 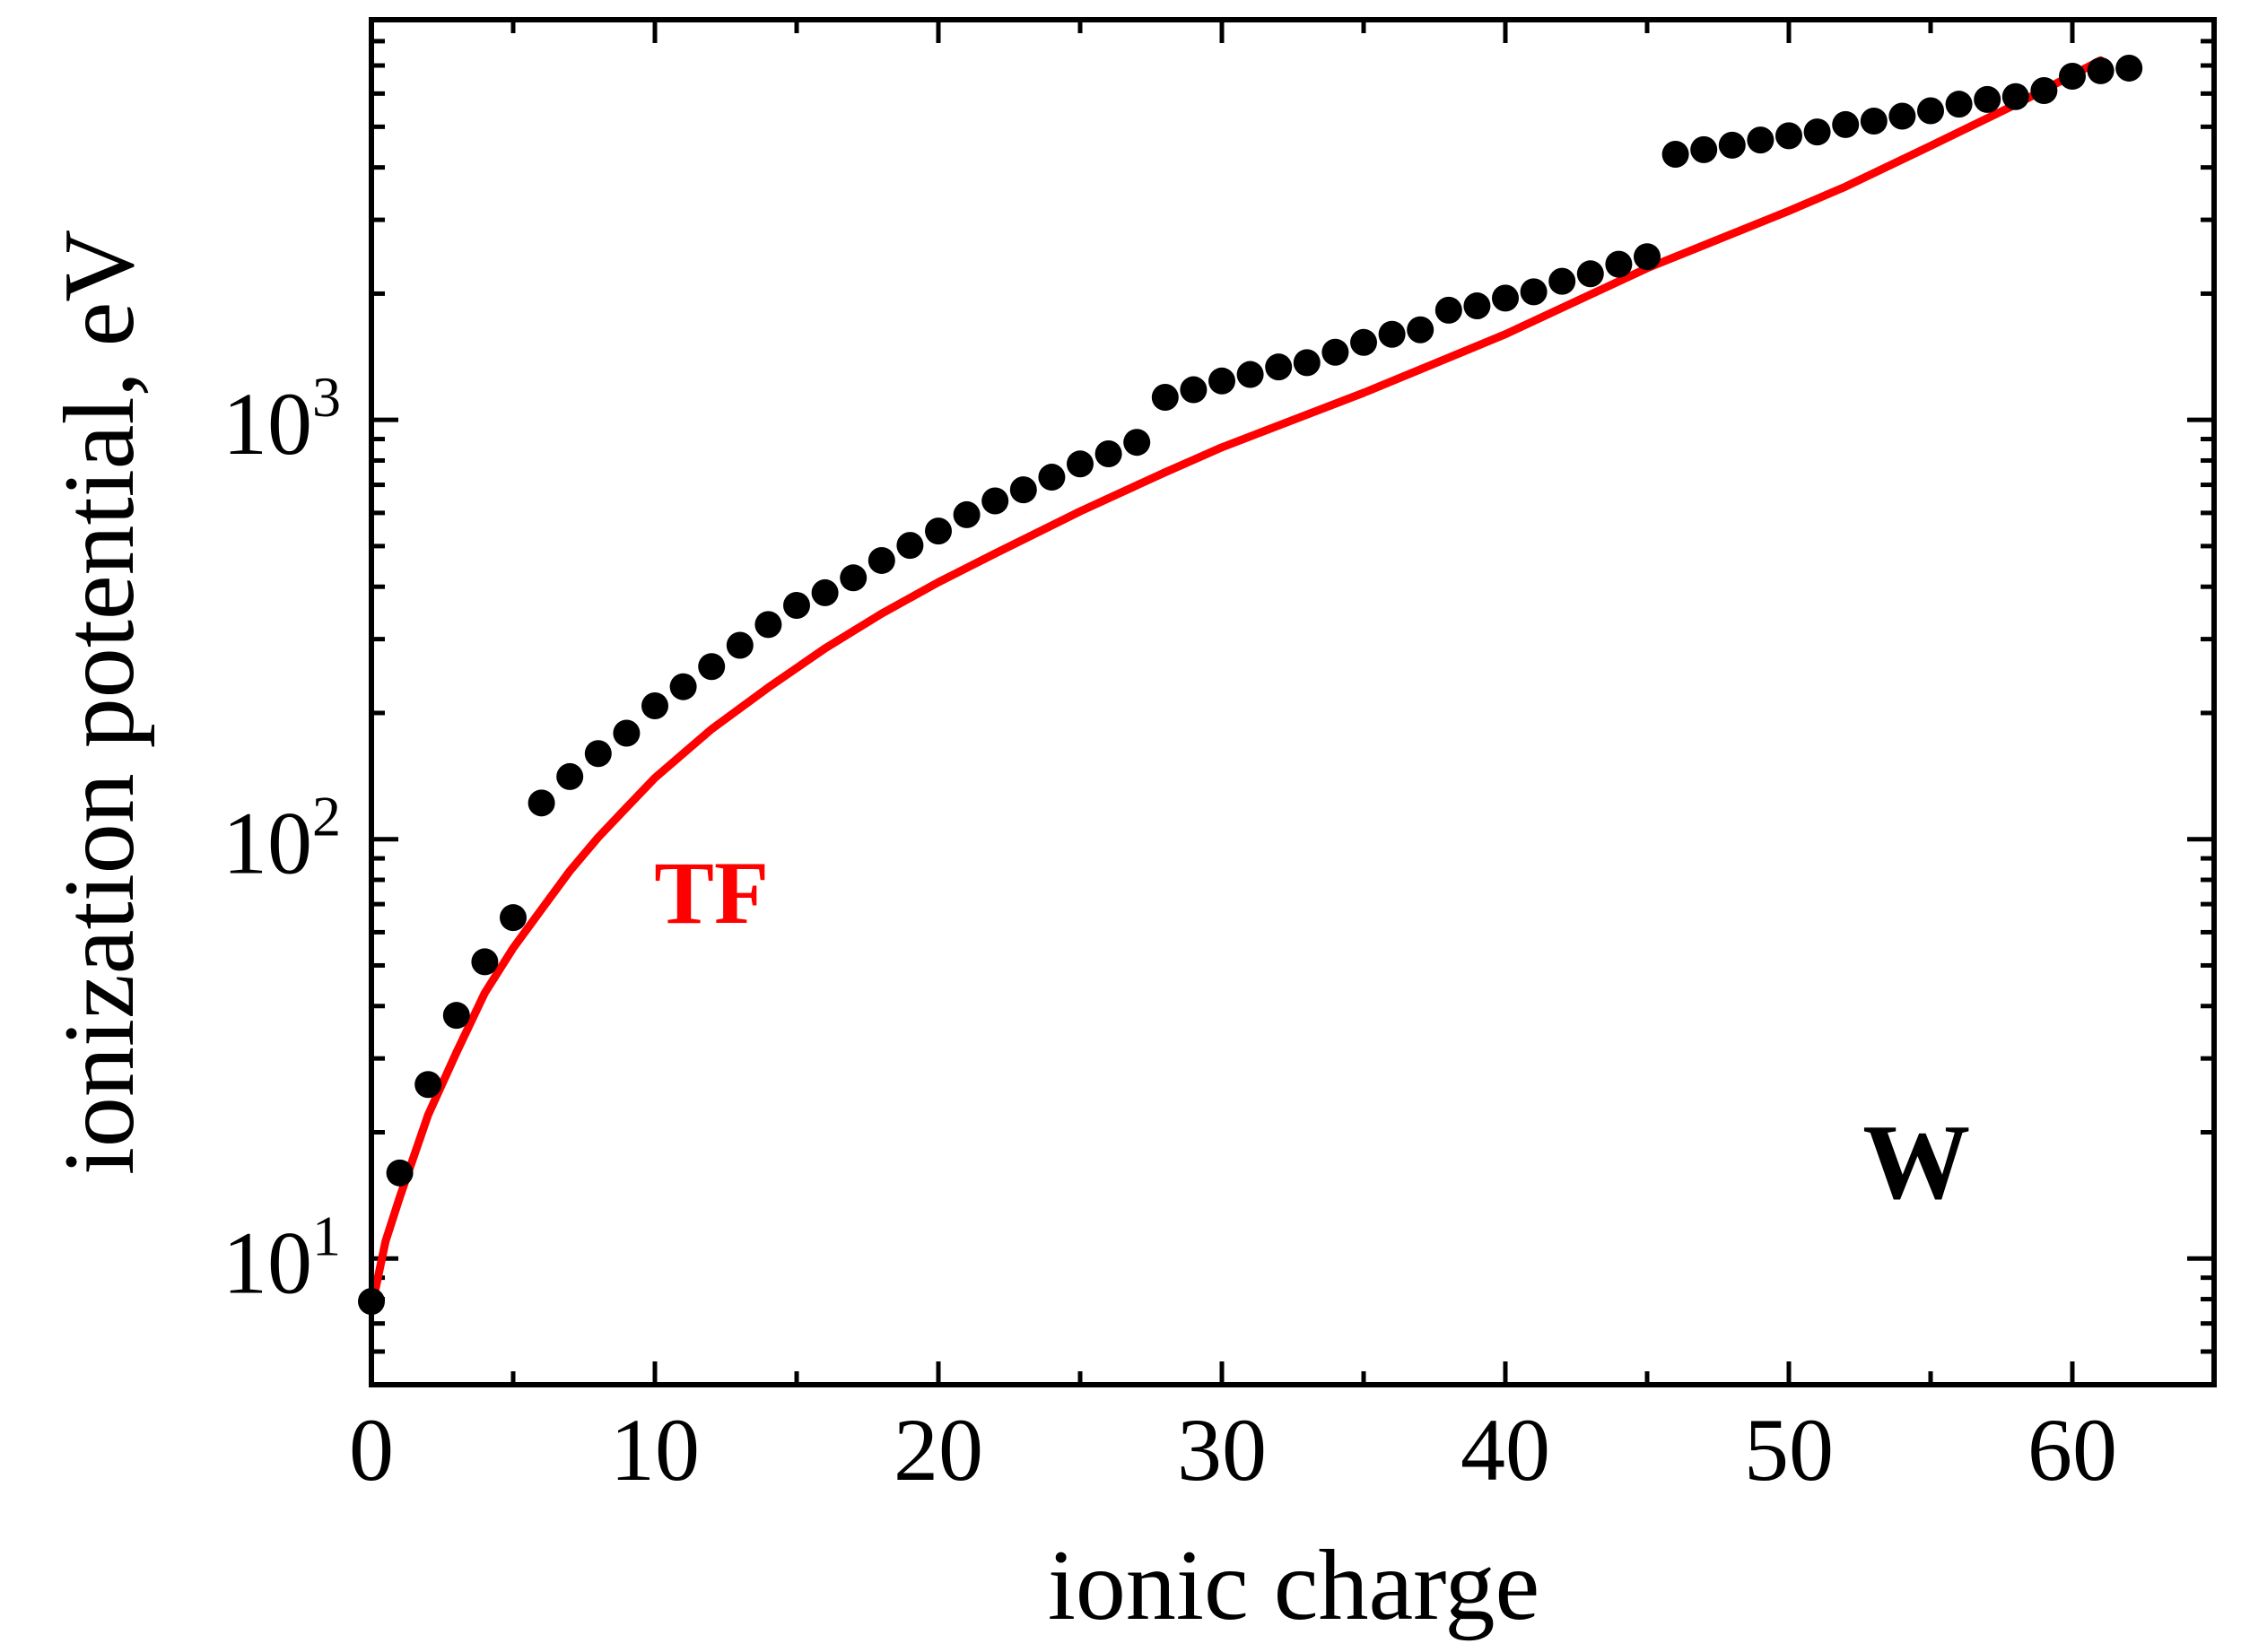 I want to click on y-tick-label: 10³, so click(x=281, y=419).